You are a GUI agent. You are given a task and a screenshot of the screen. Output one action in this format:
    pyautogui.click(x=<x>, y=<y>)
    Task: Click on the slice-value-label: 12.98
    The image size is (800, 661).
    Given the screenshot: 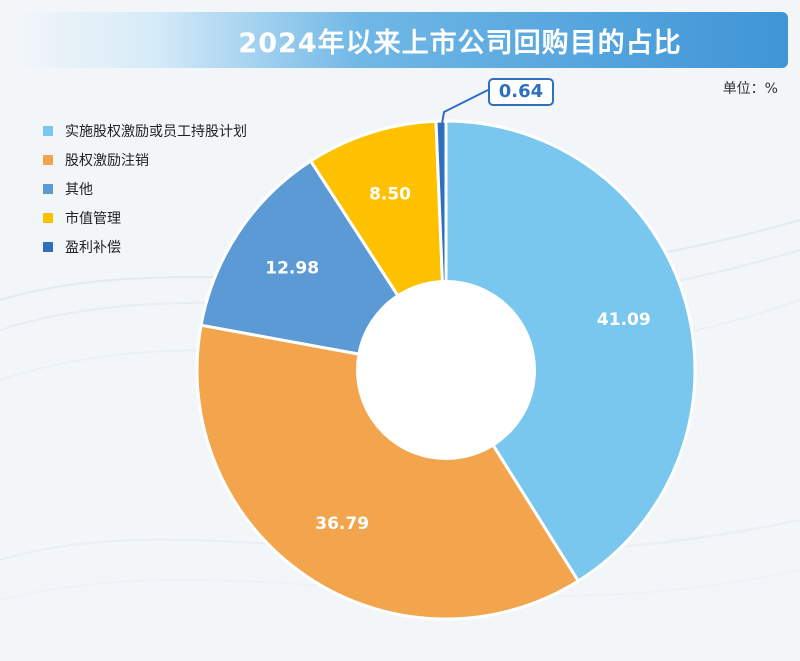 What is the action you would take?
    pyautogui.click(x=292, y=268)
    